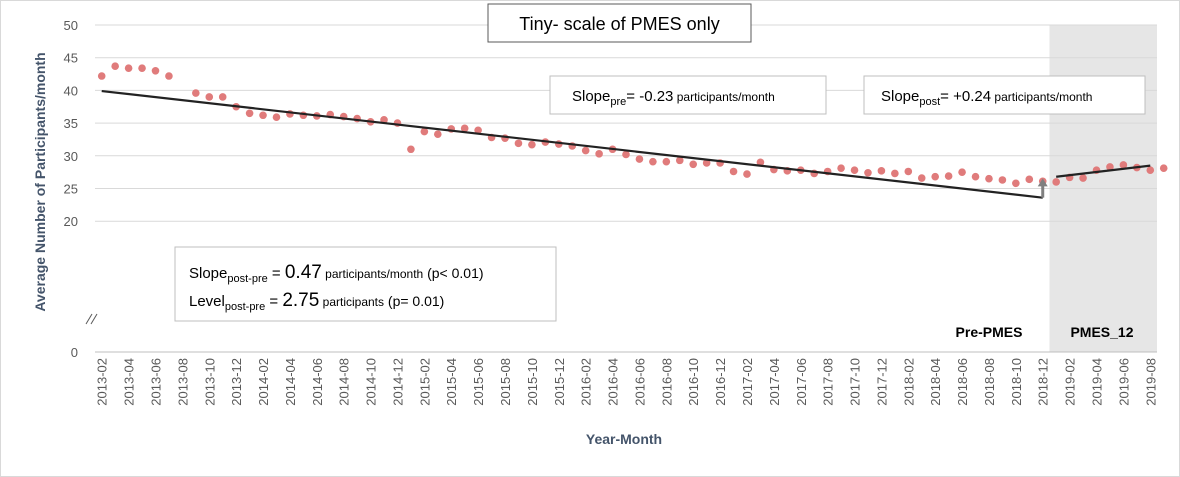 This screenshot has height=477, width=1180. Describe the element at coordinates (290, 382) in the screenshot. I see `x-tick-label-2014-04: 2014-04` at that location.